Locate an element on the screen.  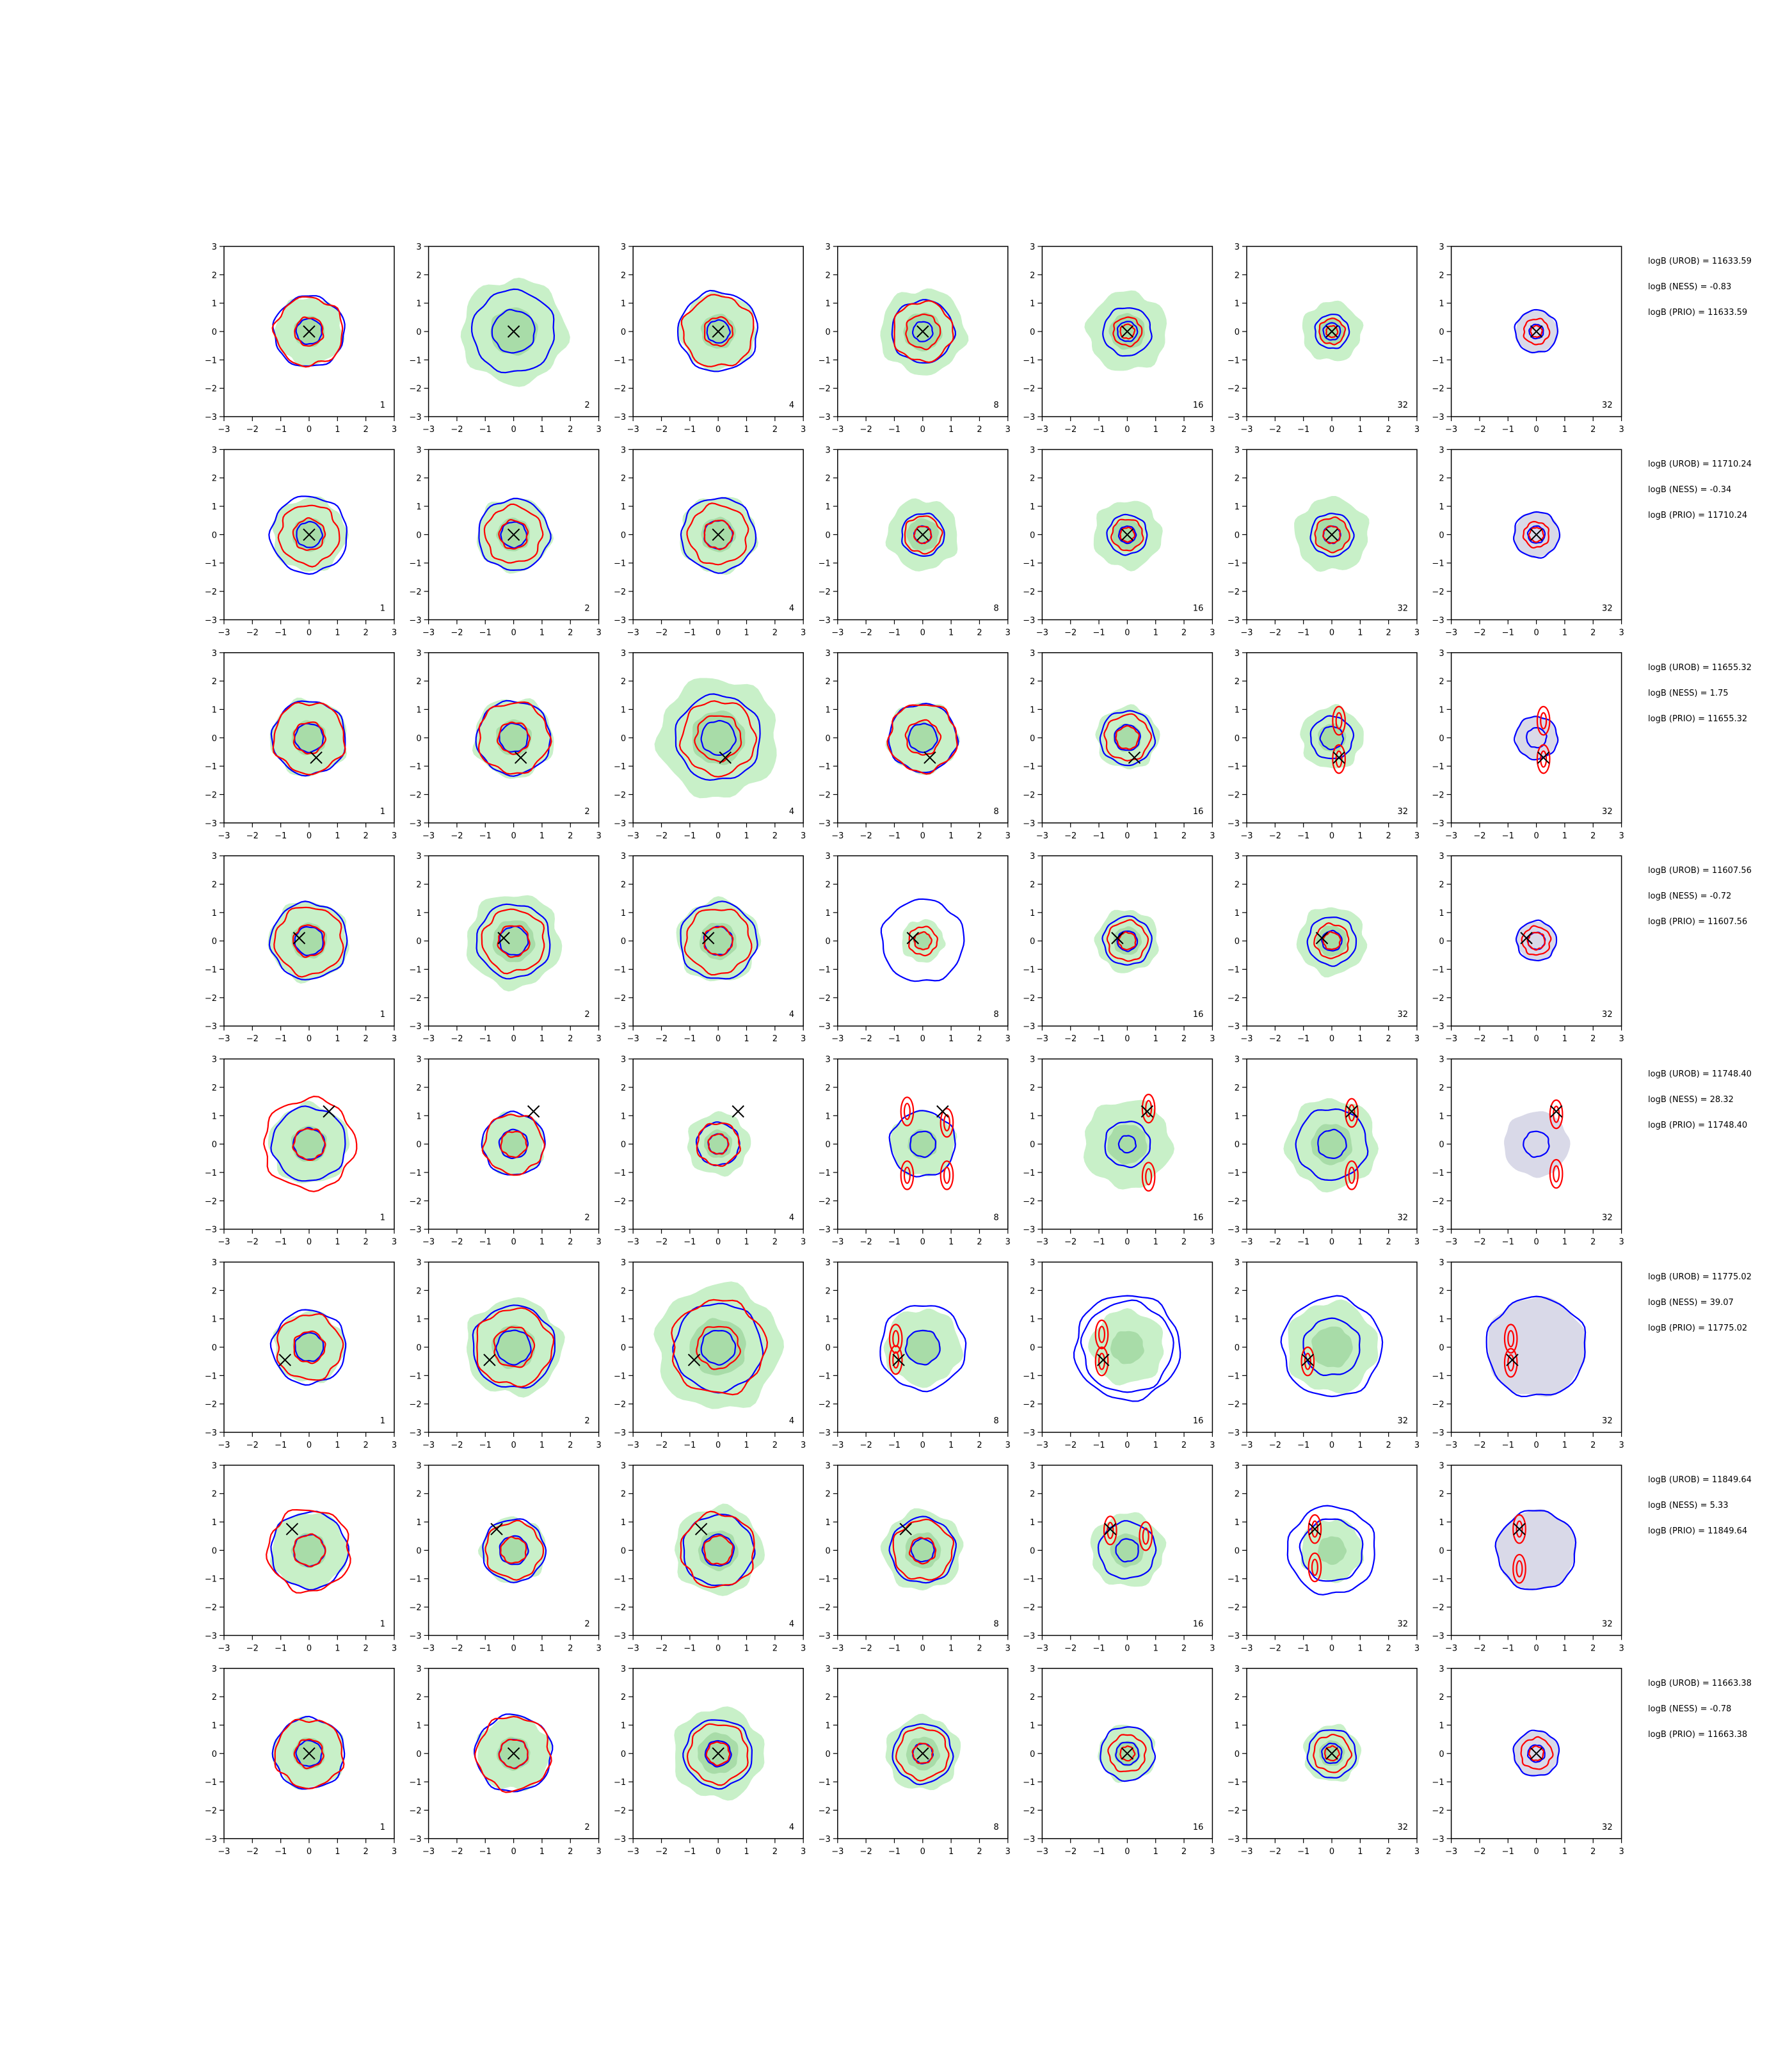
subplot: −3−3 −2 −2 −1 −1 0 0 1 1 2 2 3 3 1 is located at coordinates (301, 1354).